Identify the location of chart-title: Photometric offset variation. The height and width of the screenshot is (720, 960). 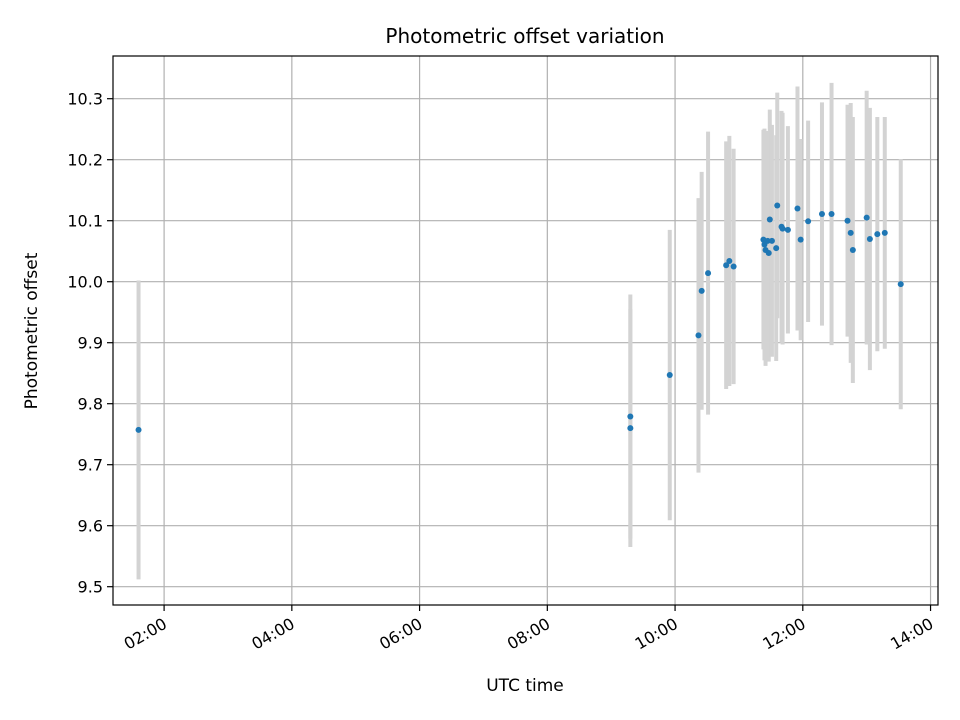
(524, 36).